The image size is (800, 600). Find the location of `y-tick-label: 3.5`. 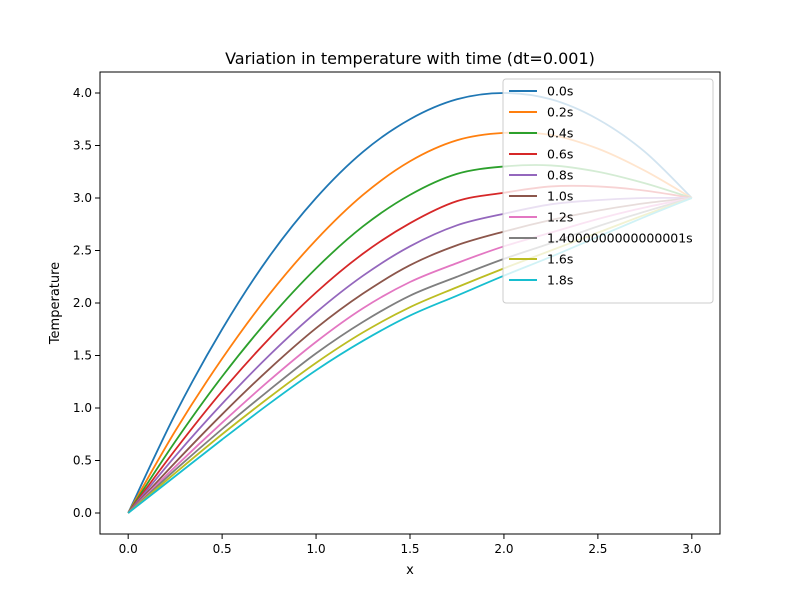

y-tick-label: 3.5 is located at coordinates (82, 146).